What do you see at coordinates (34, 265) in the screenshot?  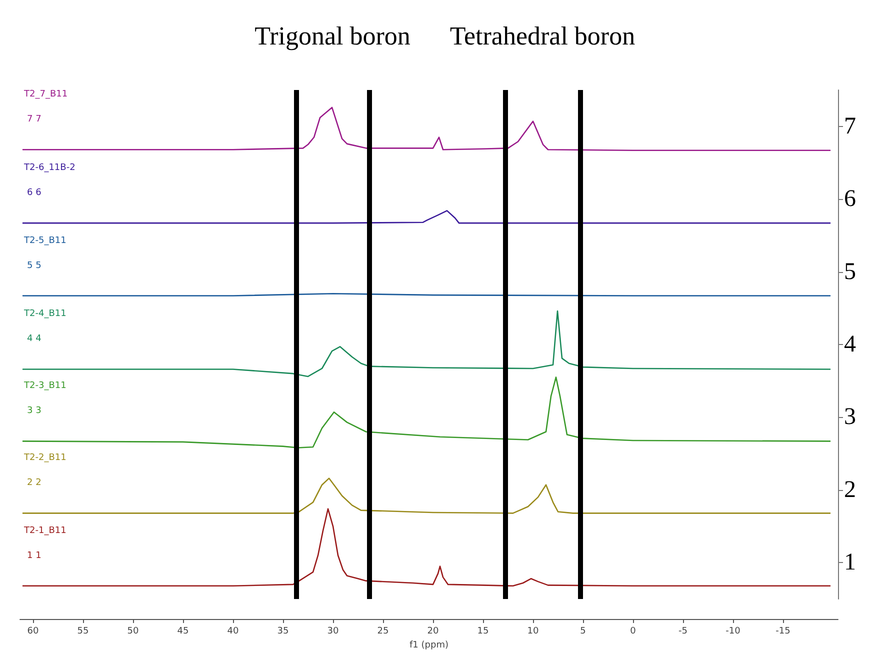 I see `annotation: 5 5` at bounding box center [34, 265].